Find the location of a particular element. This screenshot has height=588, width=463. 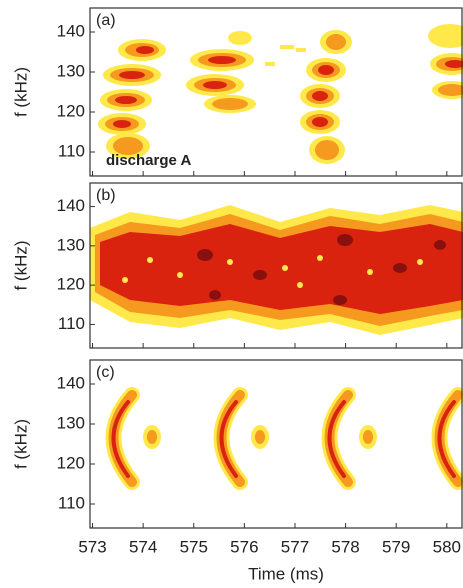

x-tick-label: 573 is located at coordinates (92, 546).